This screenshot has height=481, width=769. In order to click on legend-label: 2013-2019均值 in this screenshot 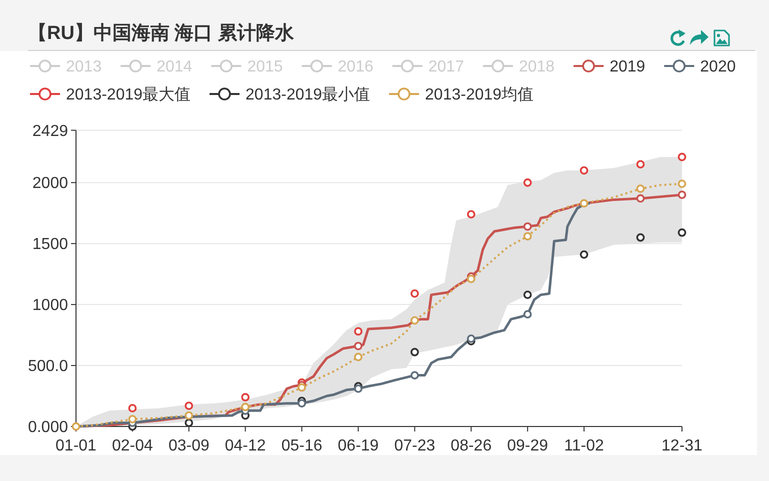, I will do `click(479, 95)`.